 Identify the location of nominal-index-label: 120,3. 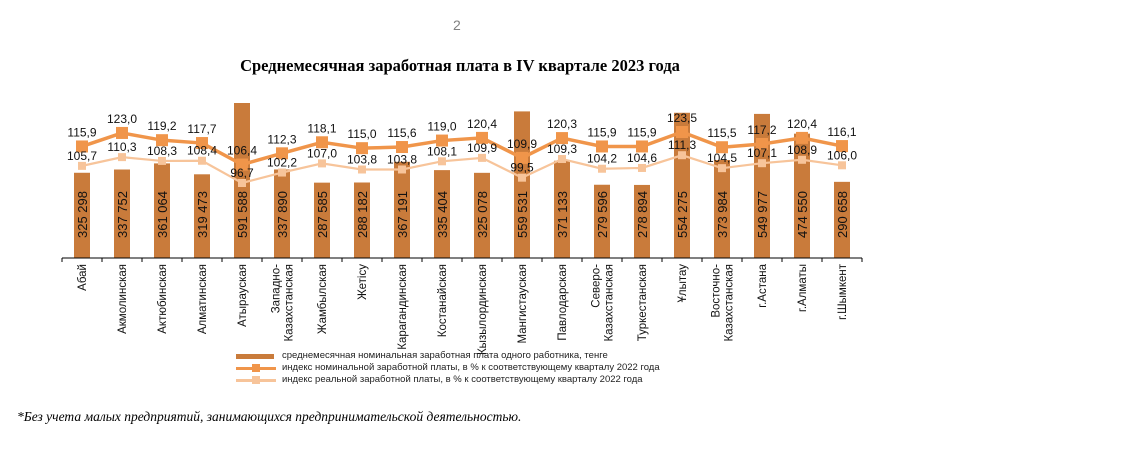
(562, 124).